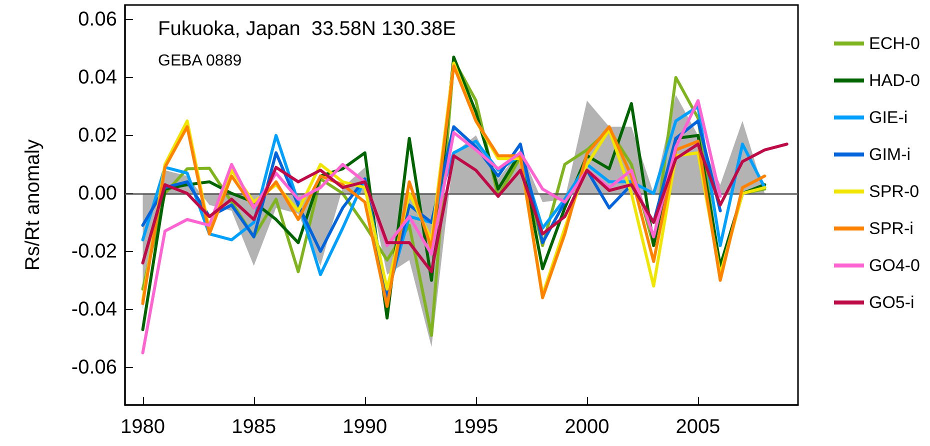 The image size is (930, 446). Describe the element at coordinates (891, 302) in the screenshot. I see `legend-label: GO5-i` at that location.